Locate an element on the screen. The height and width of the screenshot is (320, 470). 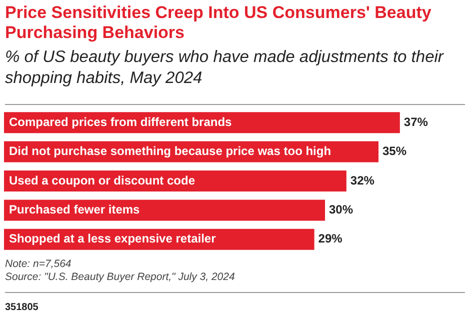
y-tick-label: Compared prices from different brands is located at coordinates (120, 121).